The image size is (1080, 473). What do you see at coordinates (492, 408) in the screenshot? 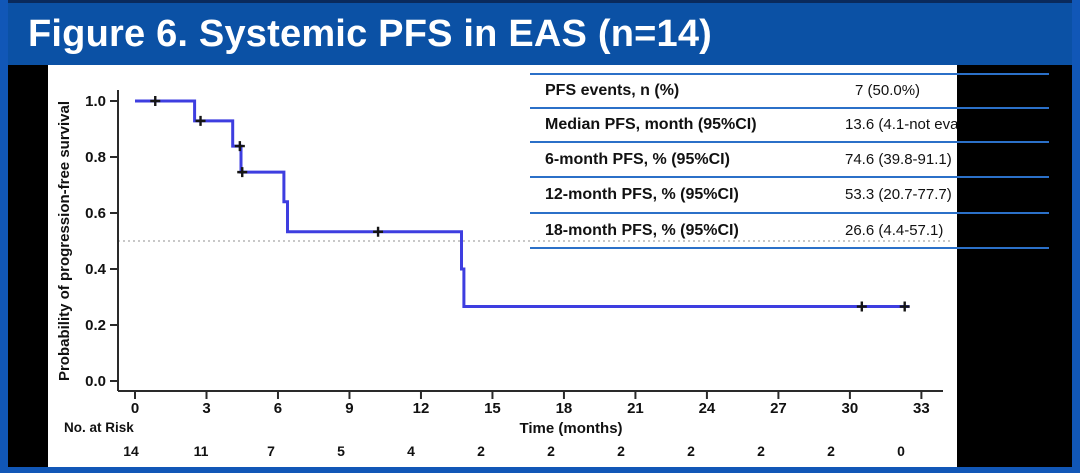
I see `x-tick-label: 15` at bounding box center [492, 408].